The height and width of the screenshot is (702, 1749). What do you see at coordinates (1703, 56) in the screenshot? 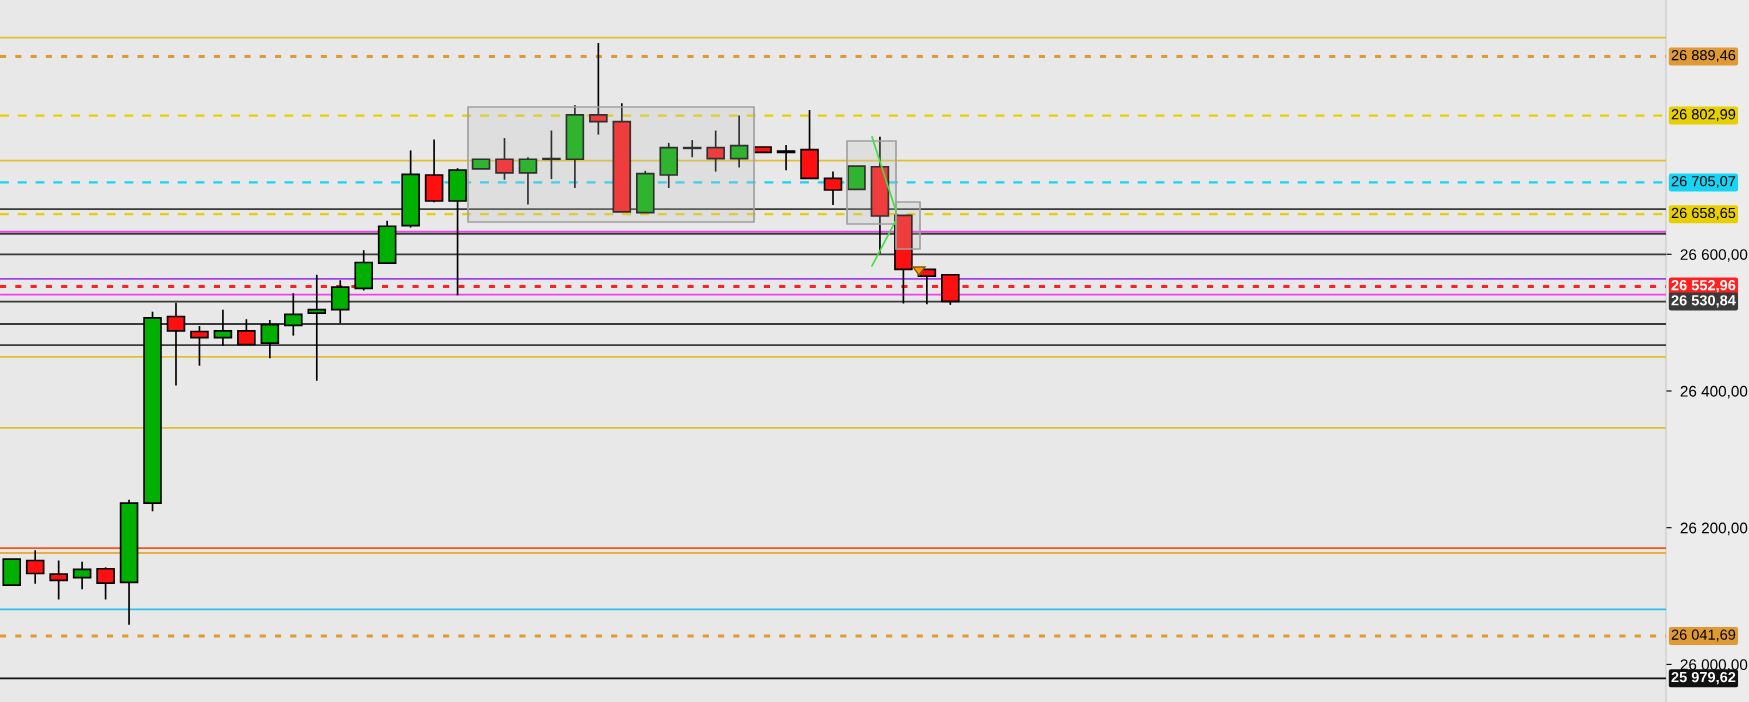
I see `ref-line-label: 26 889,46` at bounding box center [1703, 56].